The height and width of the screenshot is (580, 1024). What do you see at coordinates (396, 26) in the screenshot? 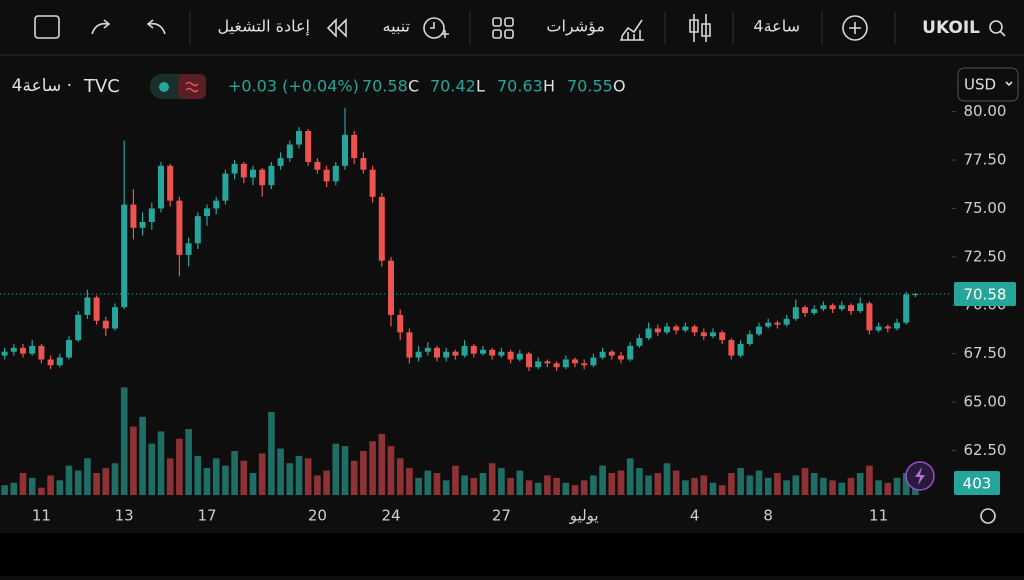
I see `alert-button: تنبيه` at bounding box center [396, 26].